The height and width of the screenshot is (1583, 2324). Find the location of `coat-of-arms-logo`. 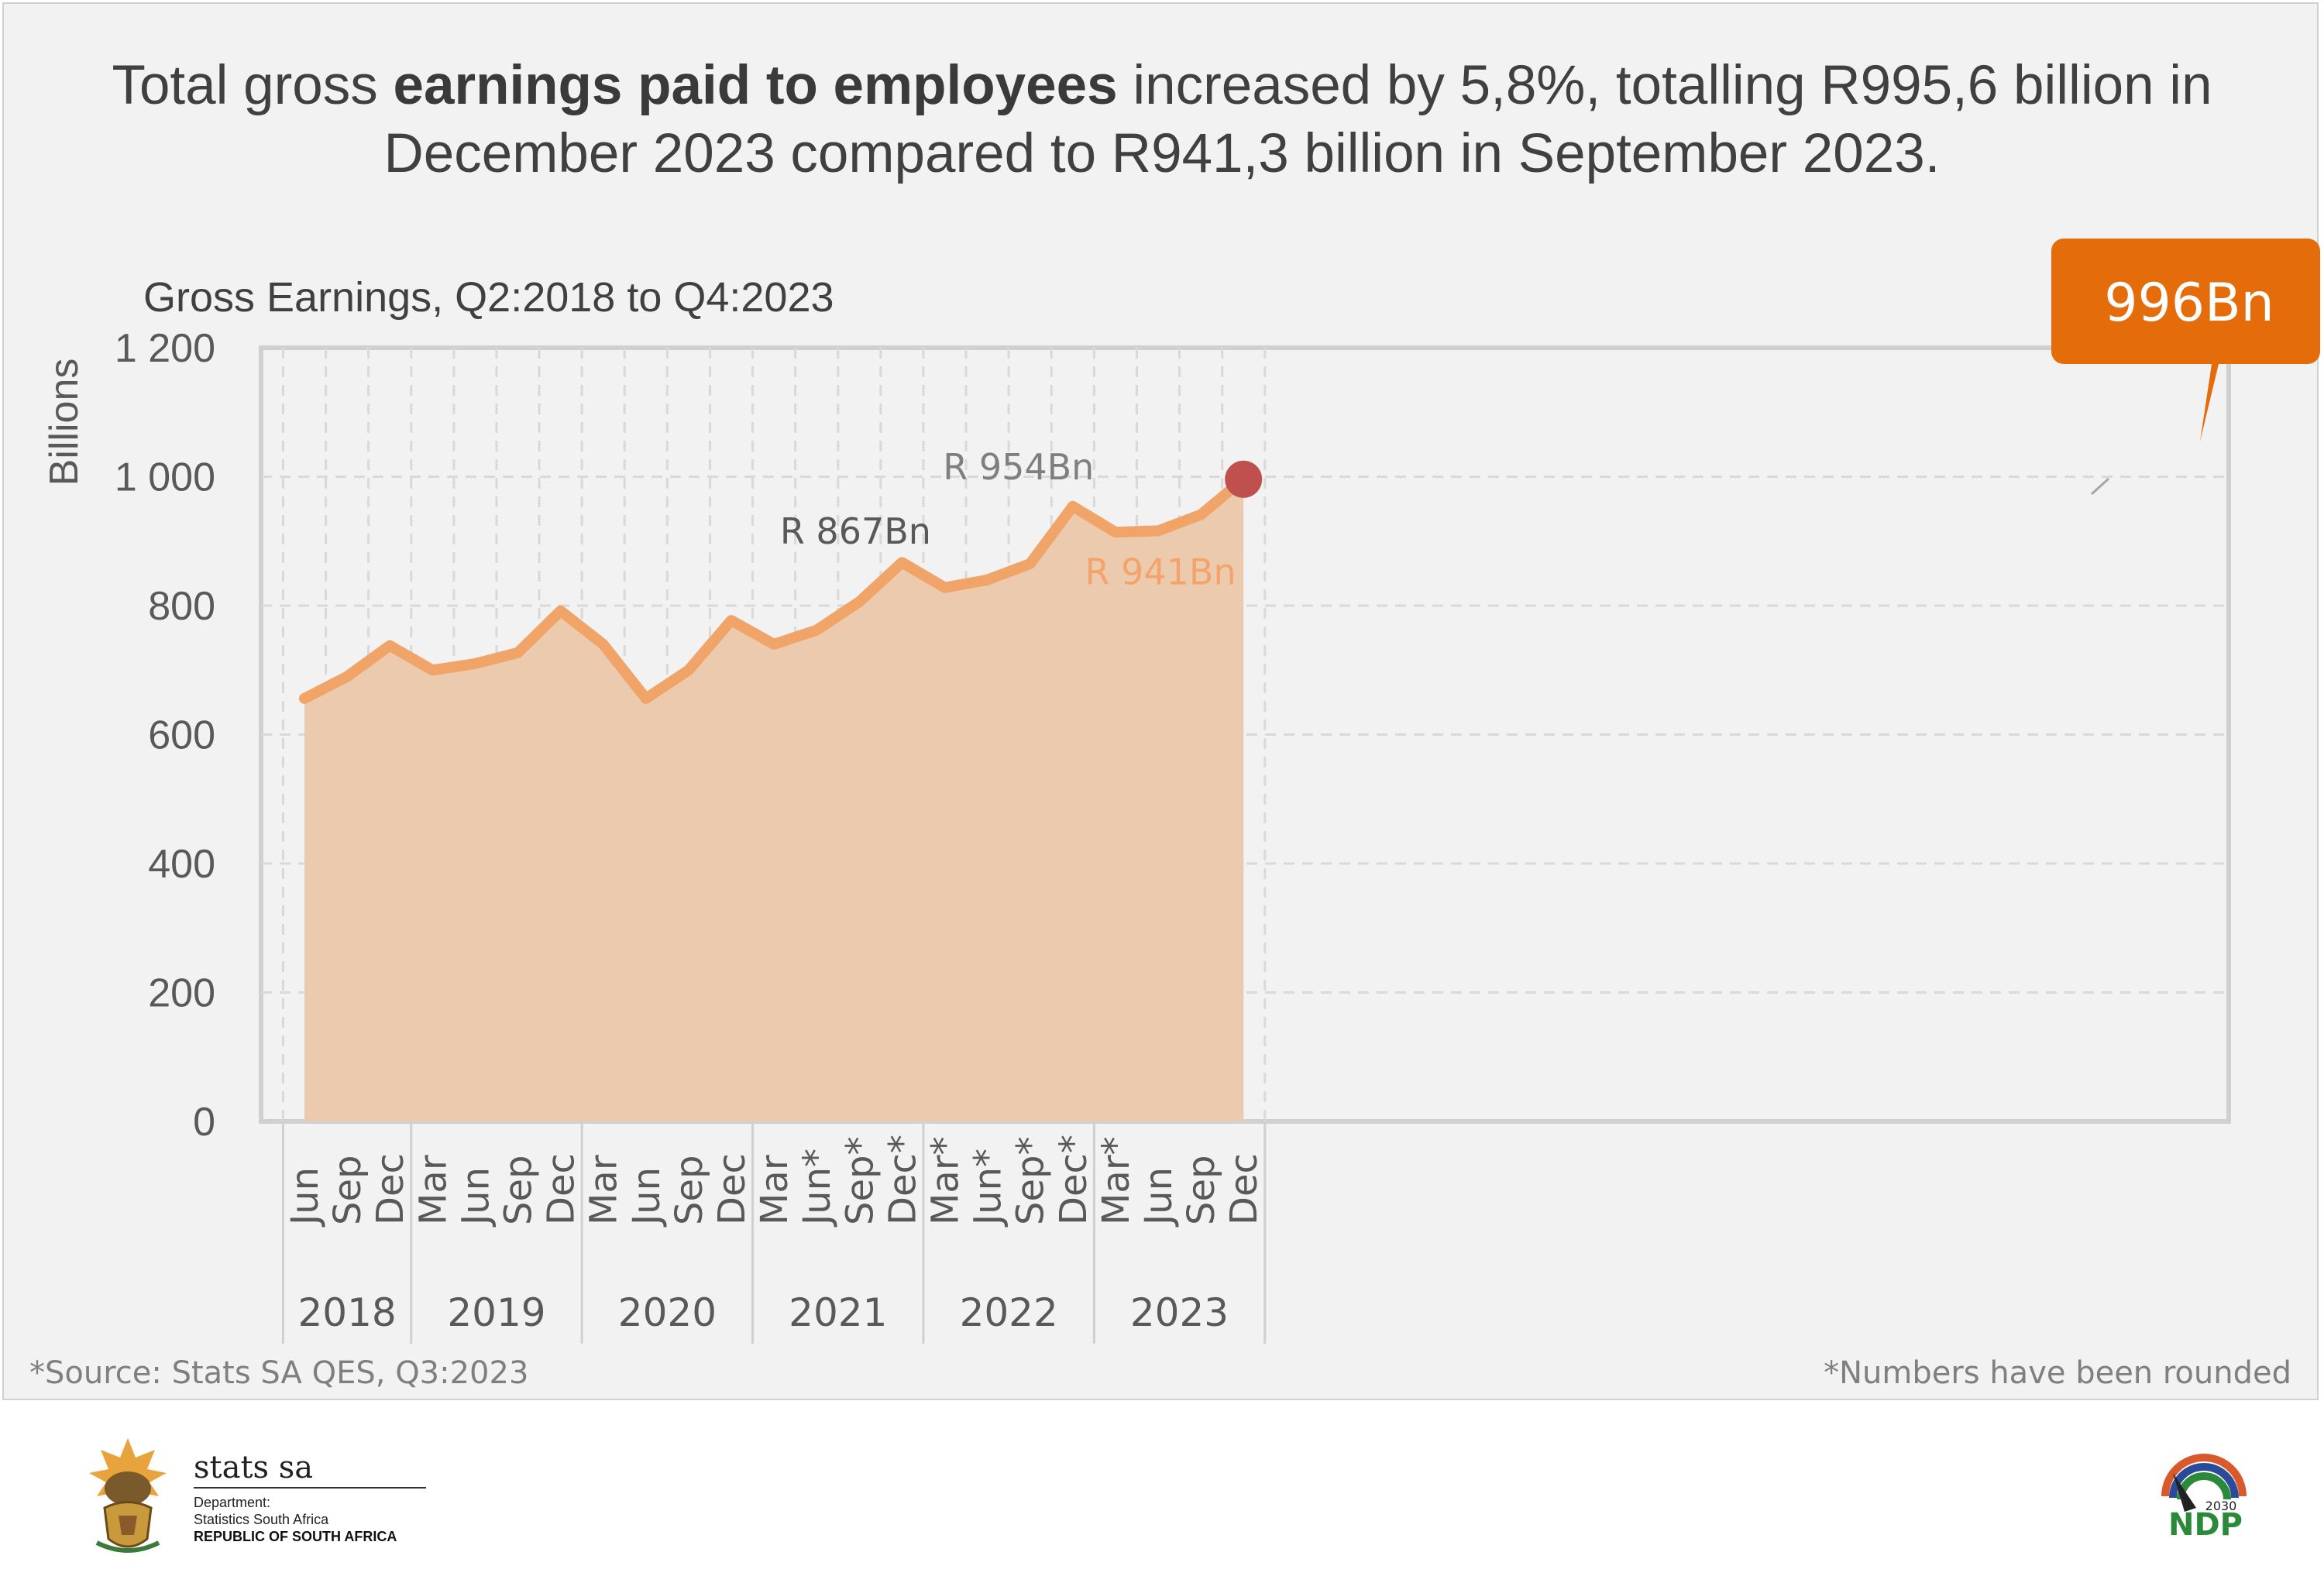

coat-of-arms-logo is located at coordinates (128, 1495).